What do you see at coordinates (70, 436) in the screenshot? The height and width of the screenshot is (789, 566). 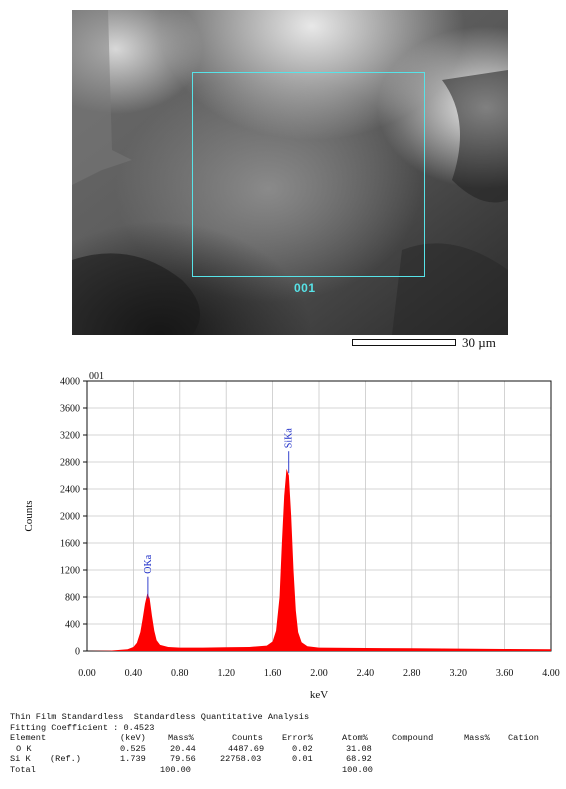 I see `y-tick-label: 3200` at bounding box center [70, 436].